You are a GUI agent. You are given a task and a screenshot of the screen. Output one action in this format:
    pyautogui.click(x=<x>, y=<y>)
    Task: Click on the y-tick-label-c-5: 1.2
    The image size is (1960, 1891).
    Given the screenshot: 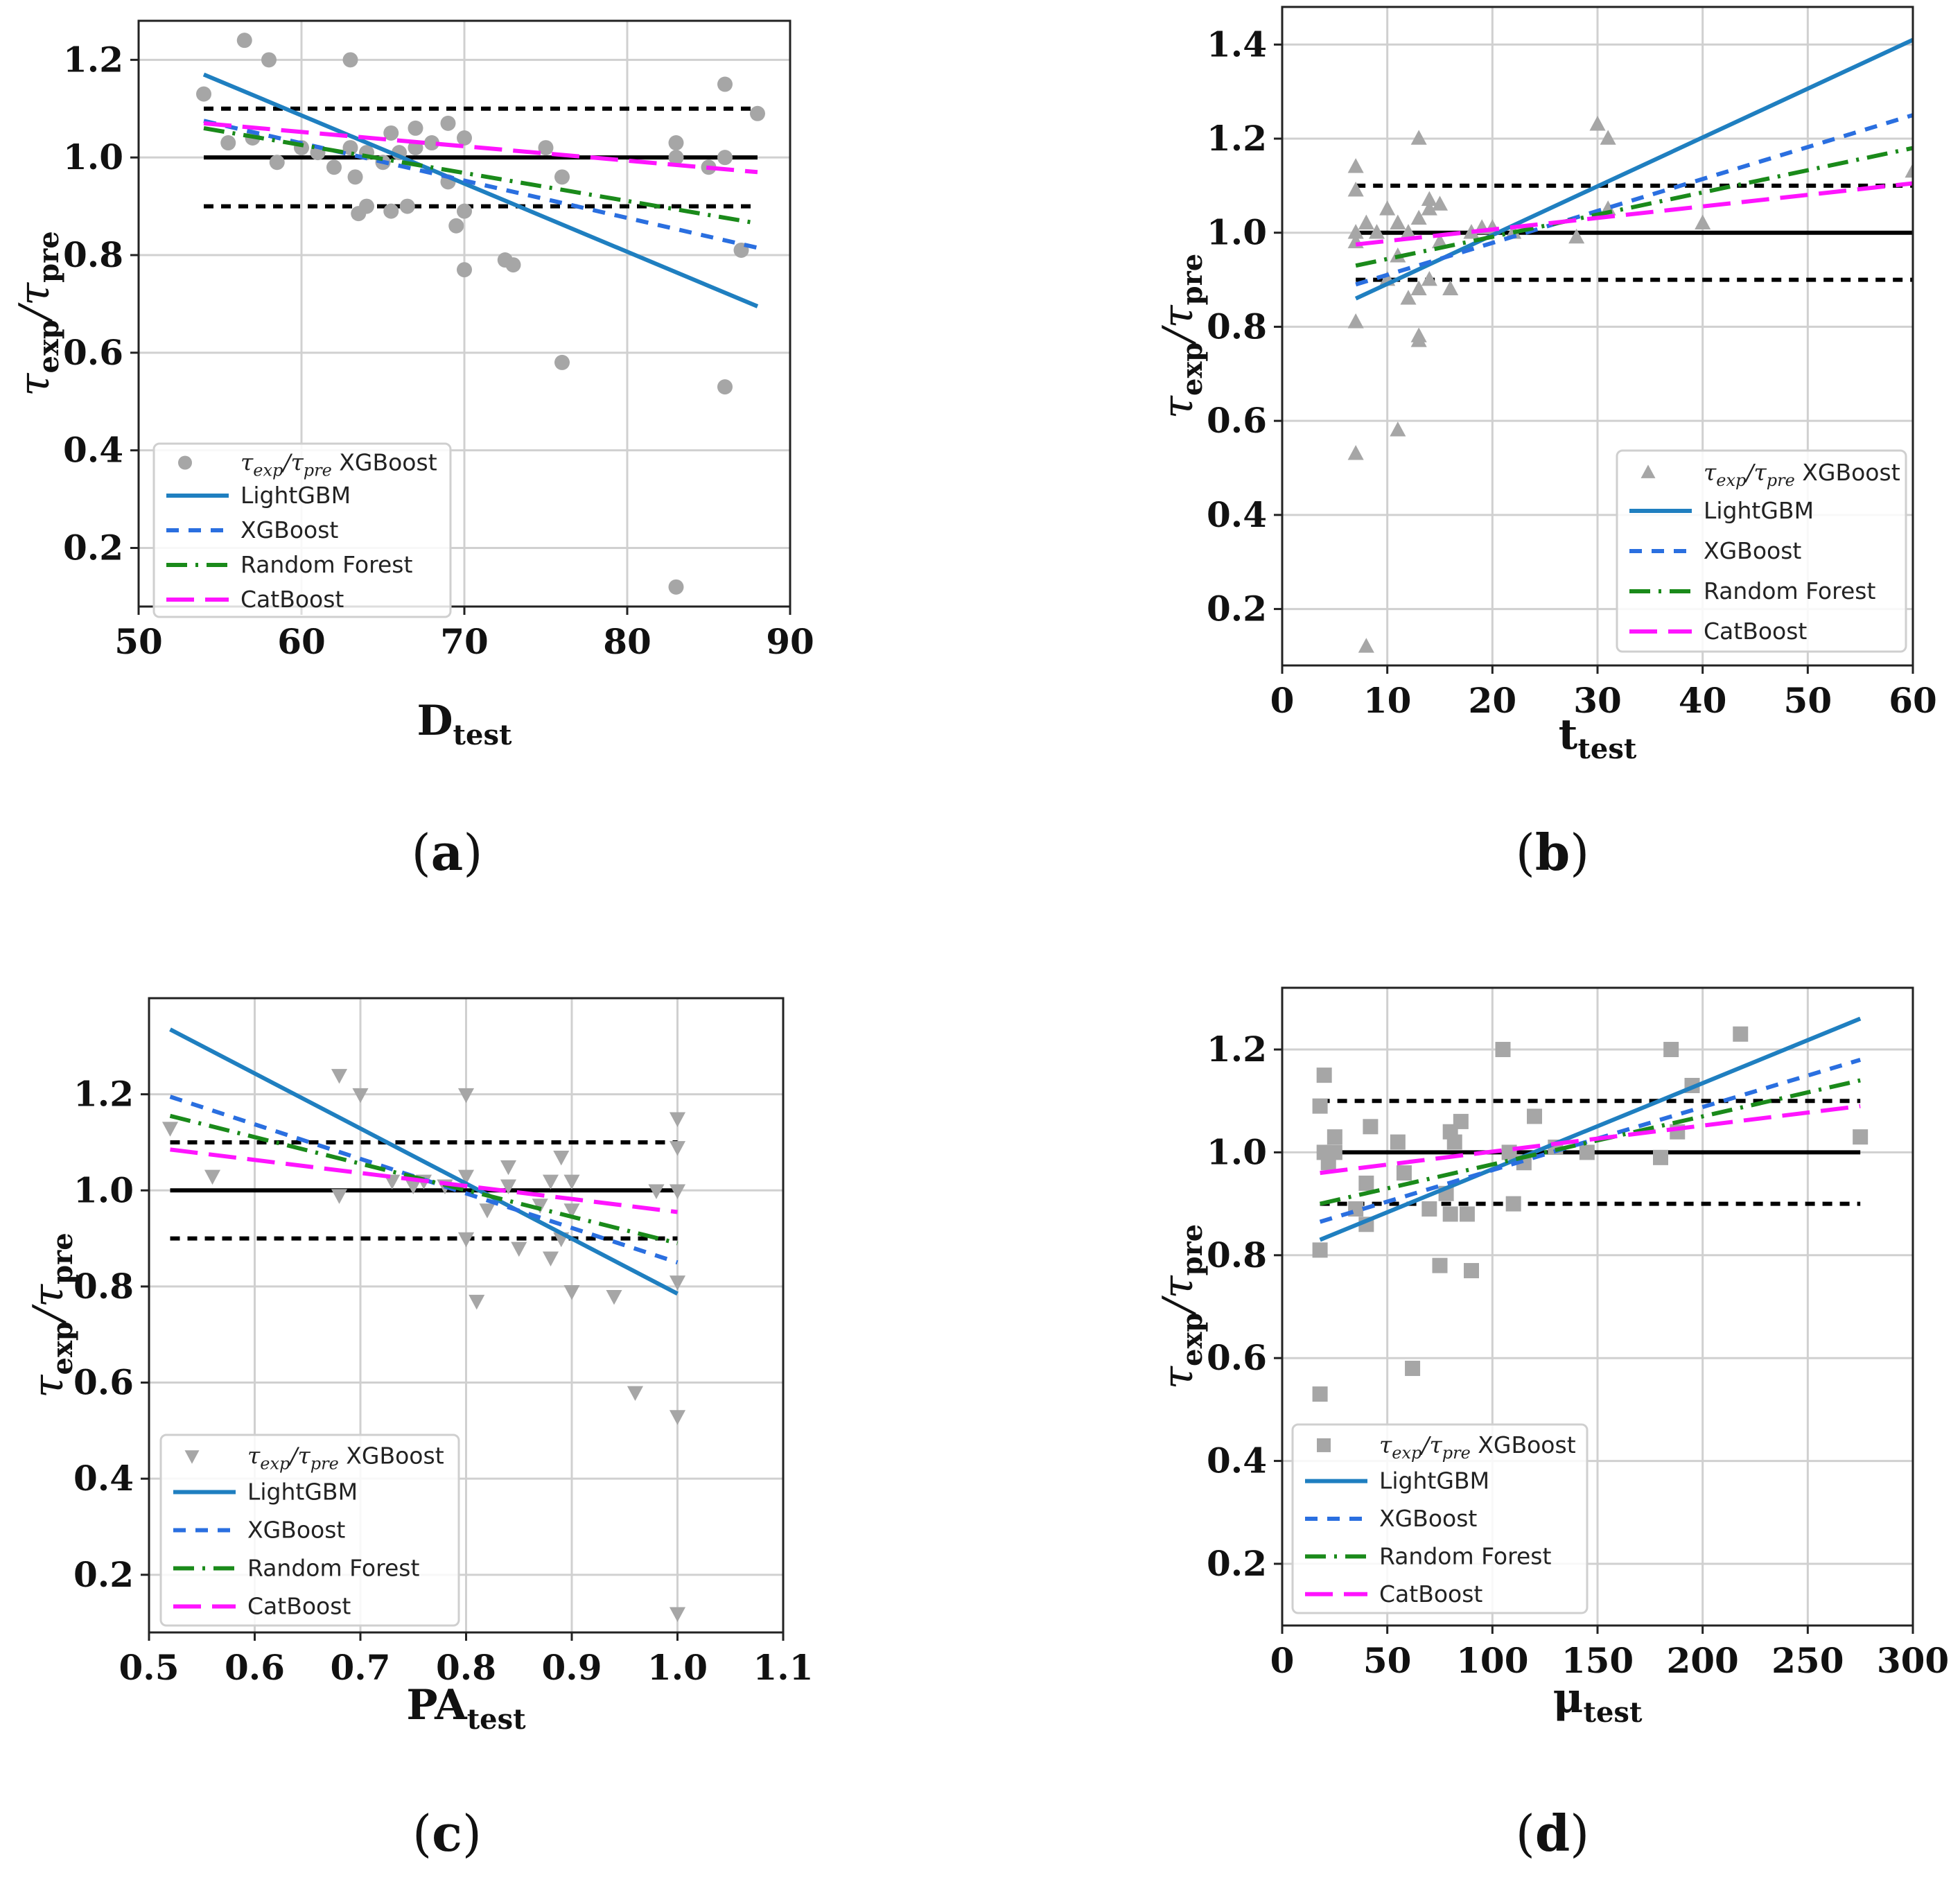 What is the action you would take?
    pyautogui.click(x=103, y=1095)
    